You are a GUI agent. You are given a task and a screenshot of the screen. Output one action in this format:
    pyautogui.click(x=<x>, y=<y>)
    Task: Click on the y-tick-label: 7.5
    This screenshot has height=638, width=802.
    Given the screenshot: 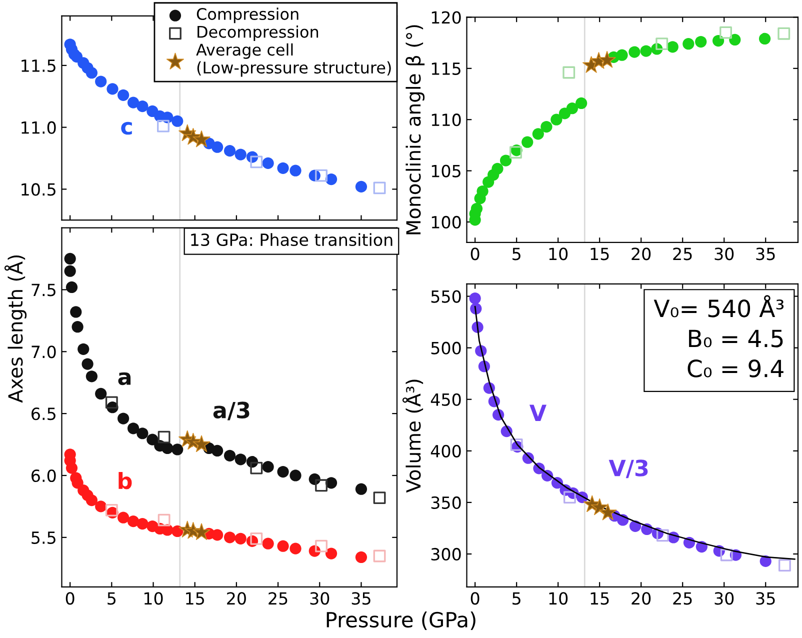 What is the action you would take?
    pyautogui.click(x=44, y=290)
    